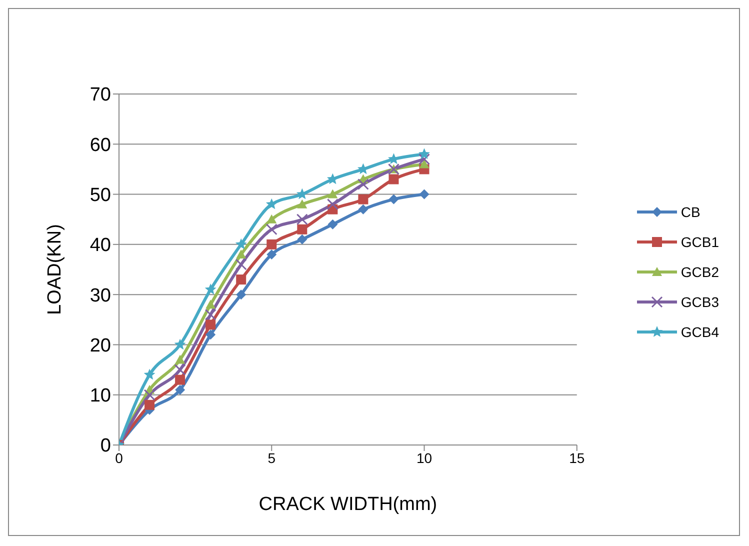 The width and height of the screenshot is (749, 546). Describe the element at coordinates (272, 458) in the screenshot. I see `x-tick-label: 5` at that location.